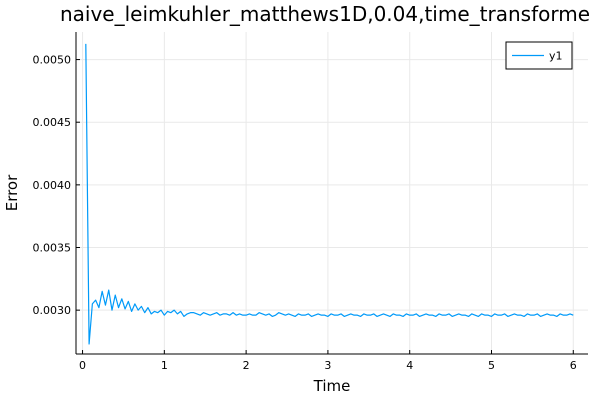 This screenshot has height=400, width=600. What do you see at coordinates (52, 310) in the screenshot?
I see `y-tick-label-0: 0.0030` at bounding box center [52, 310].